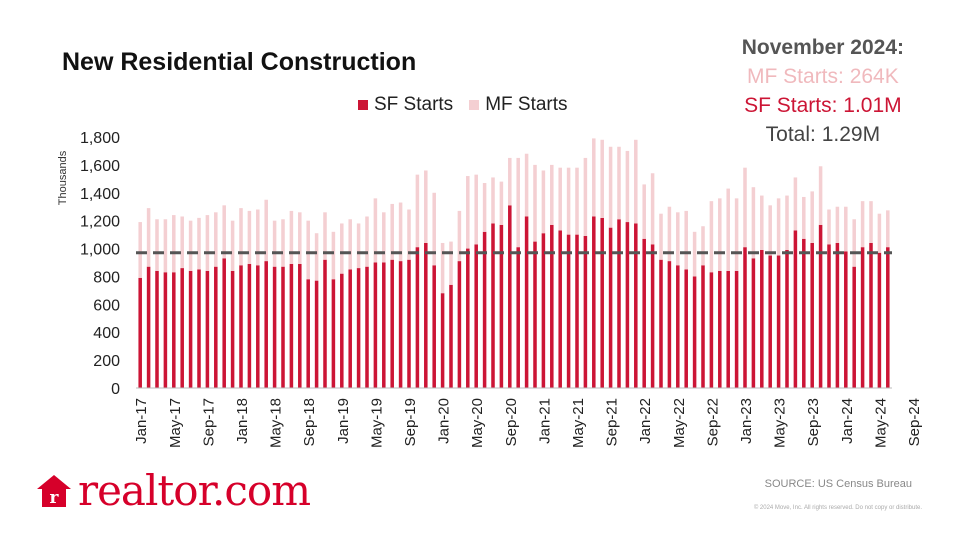 This screenshot has height=540, width=960. I want to click on y-tick-label: 800, so click(106, 277).